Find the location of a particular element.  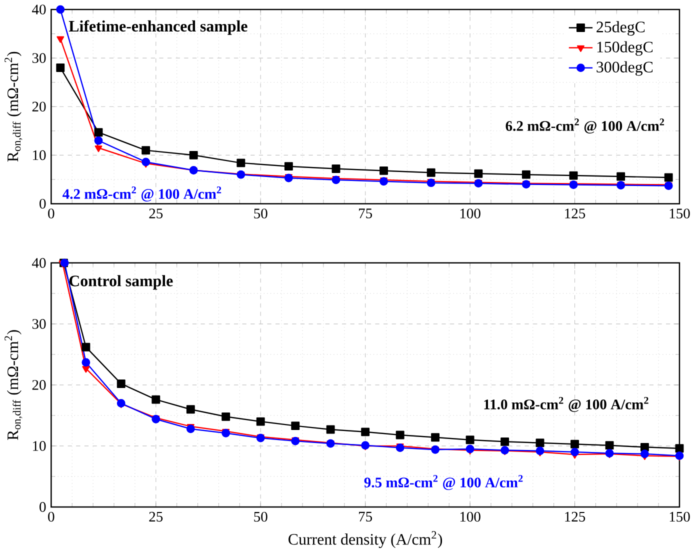

text: Control sample is located at coordinates (121, 282).